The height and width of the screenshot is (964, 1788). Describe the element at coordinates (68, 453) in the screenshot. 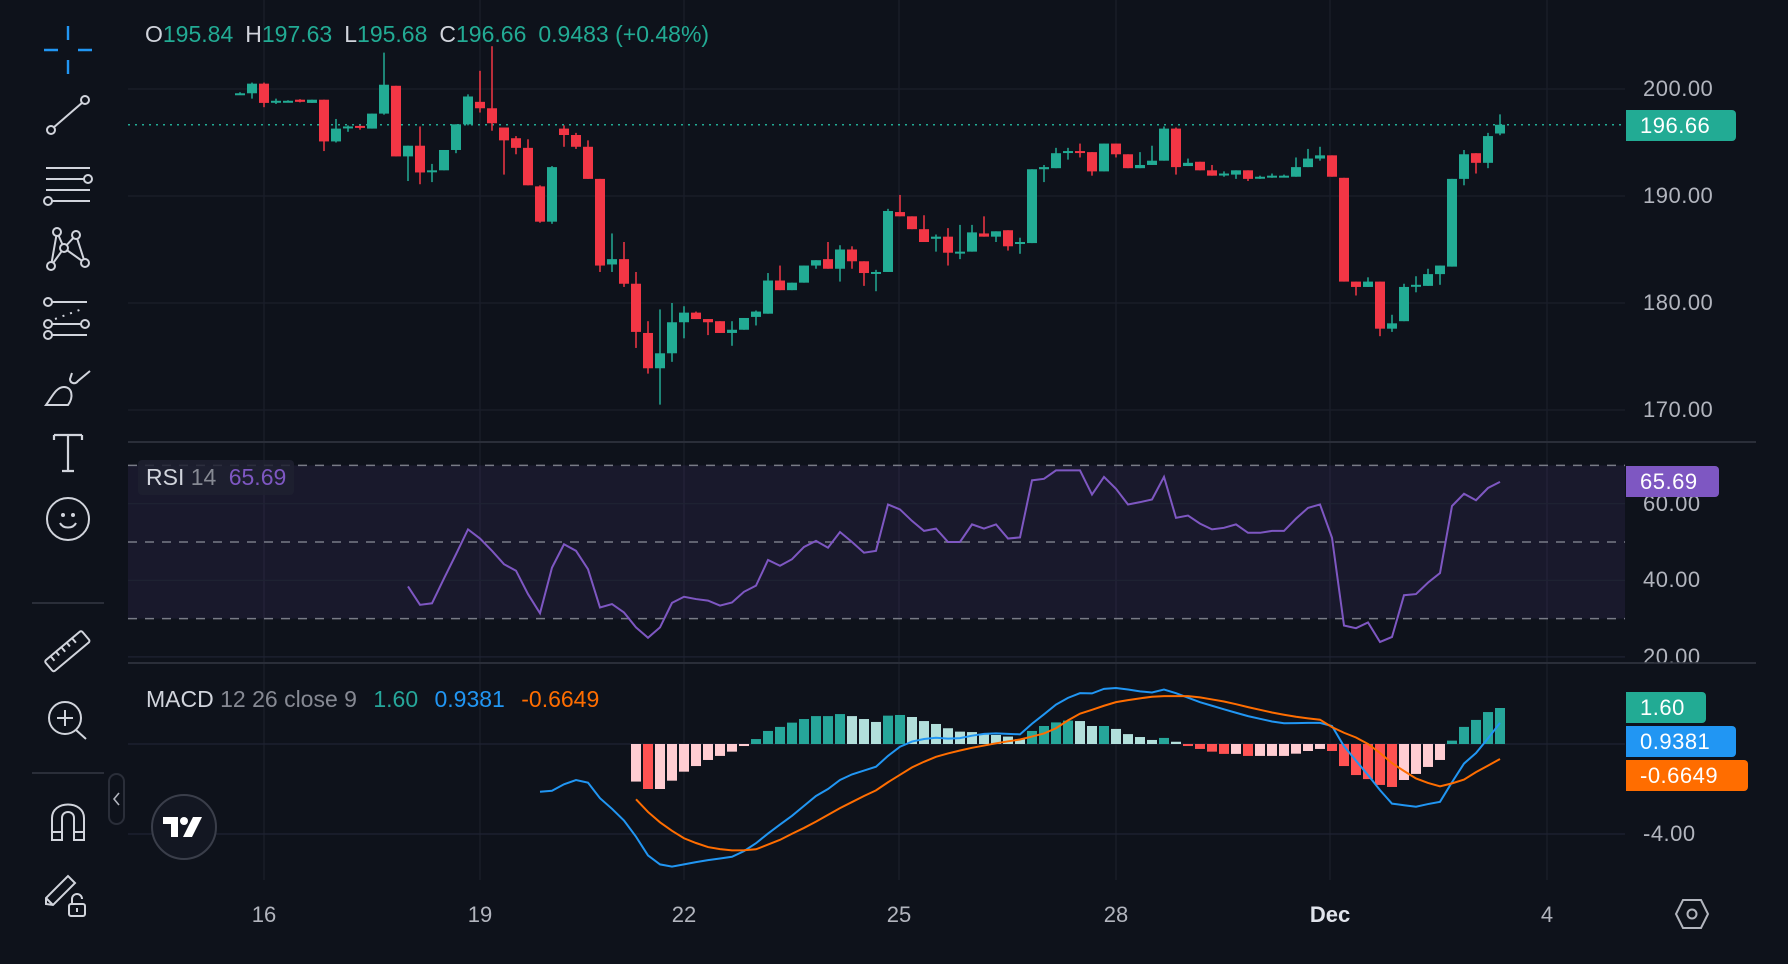

I see `text-tool` at that location.